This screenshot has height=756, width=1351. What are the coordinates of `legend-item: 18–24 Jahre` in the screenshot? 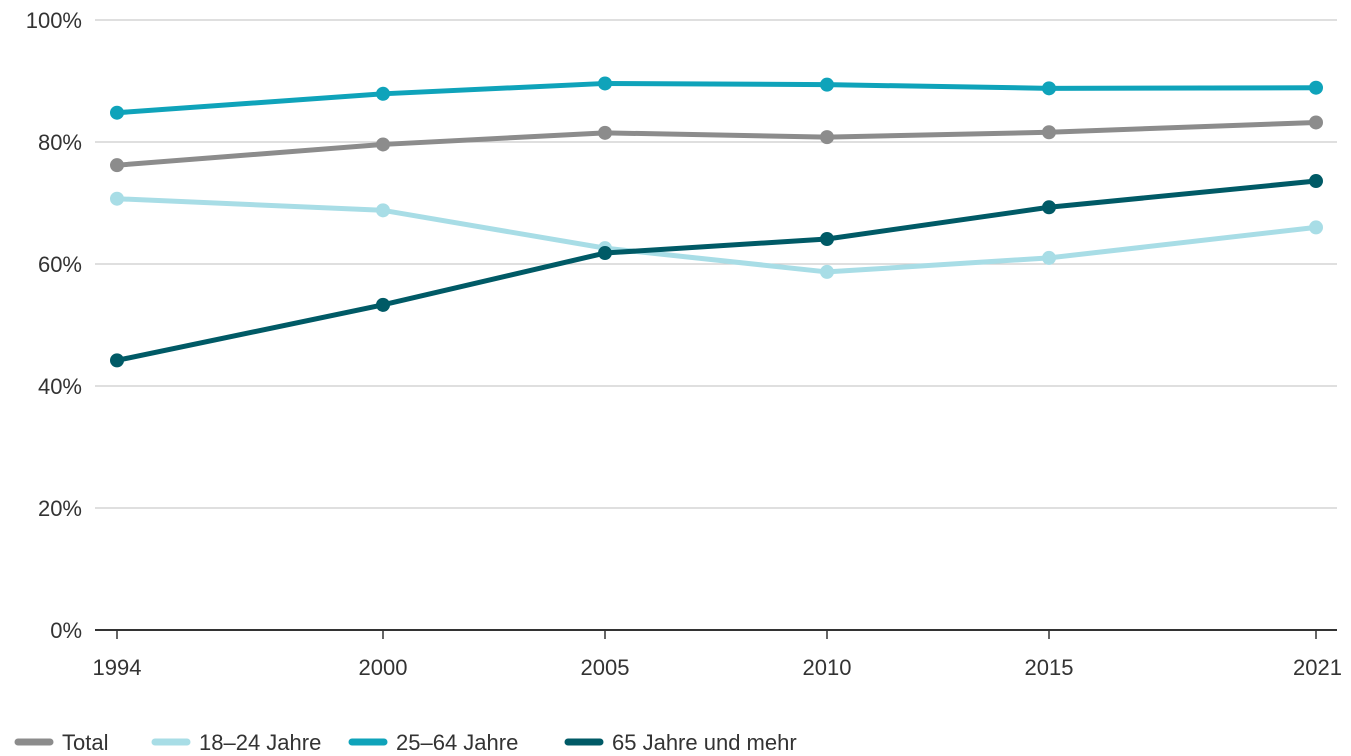 It's located at (236, 742).